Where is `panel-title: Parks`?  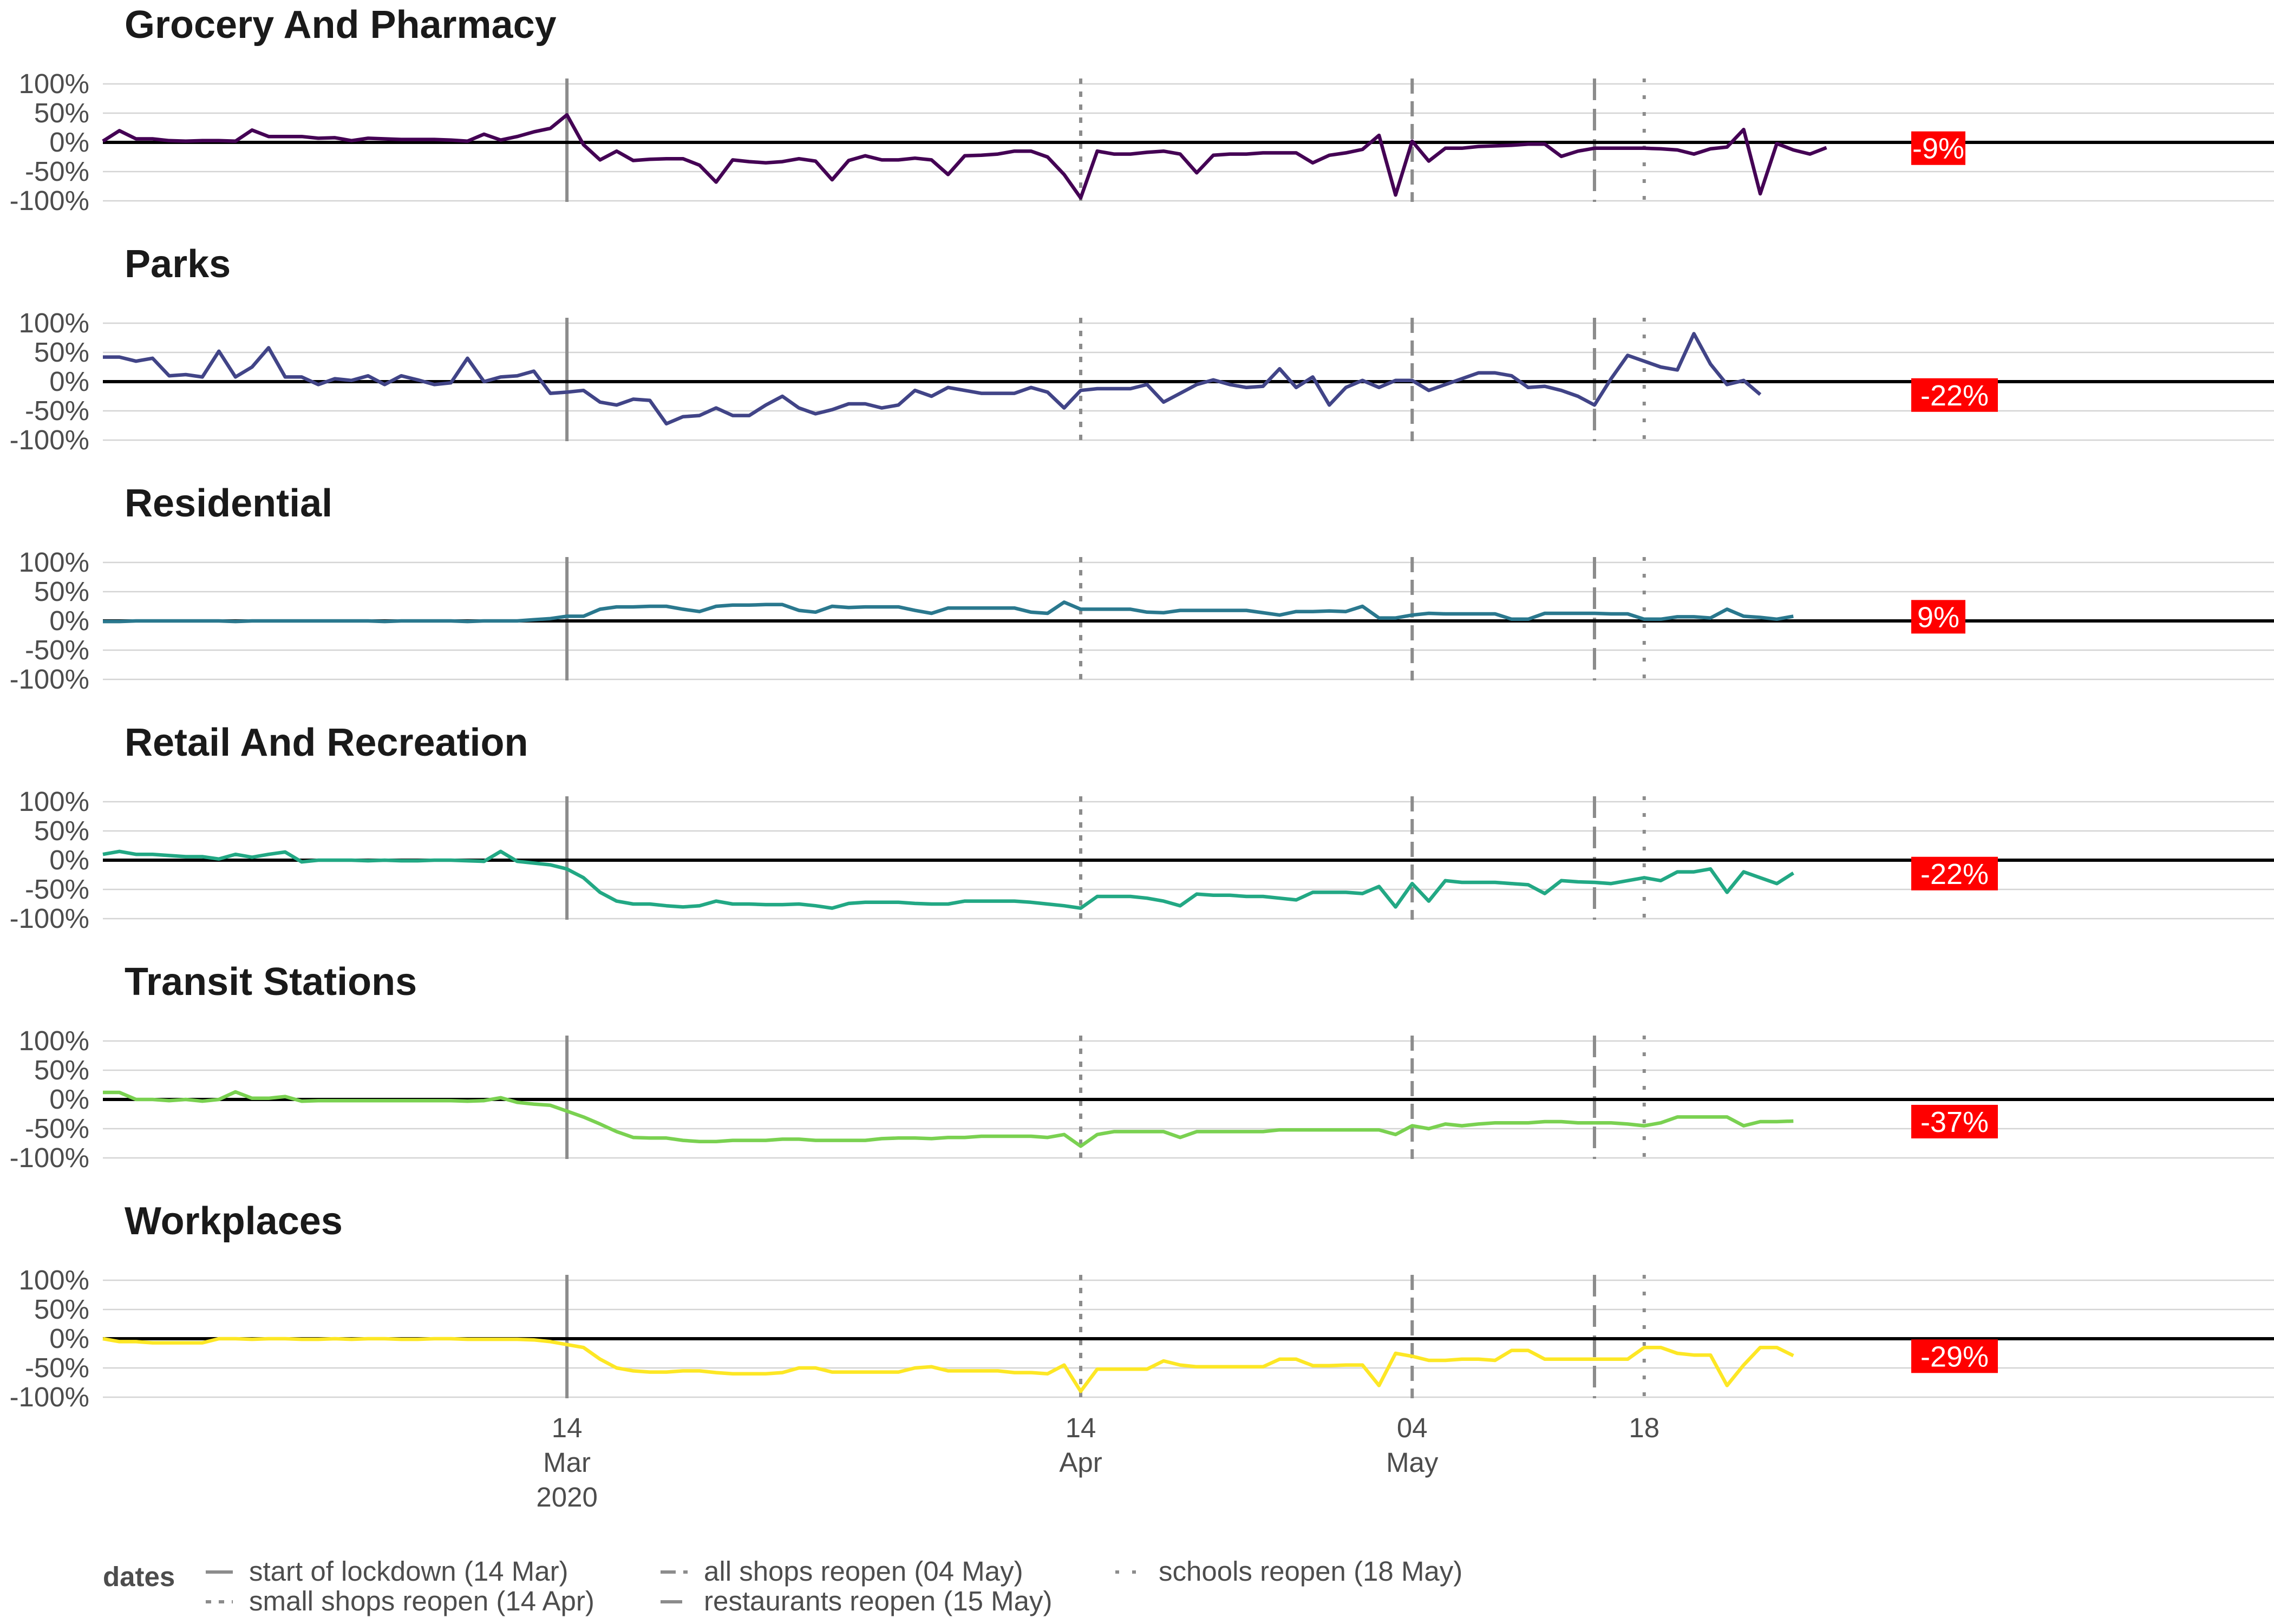 panel-title: Parks is located at coordinates (178, 264).